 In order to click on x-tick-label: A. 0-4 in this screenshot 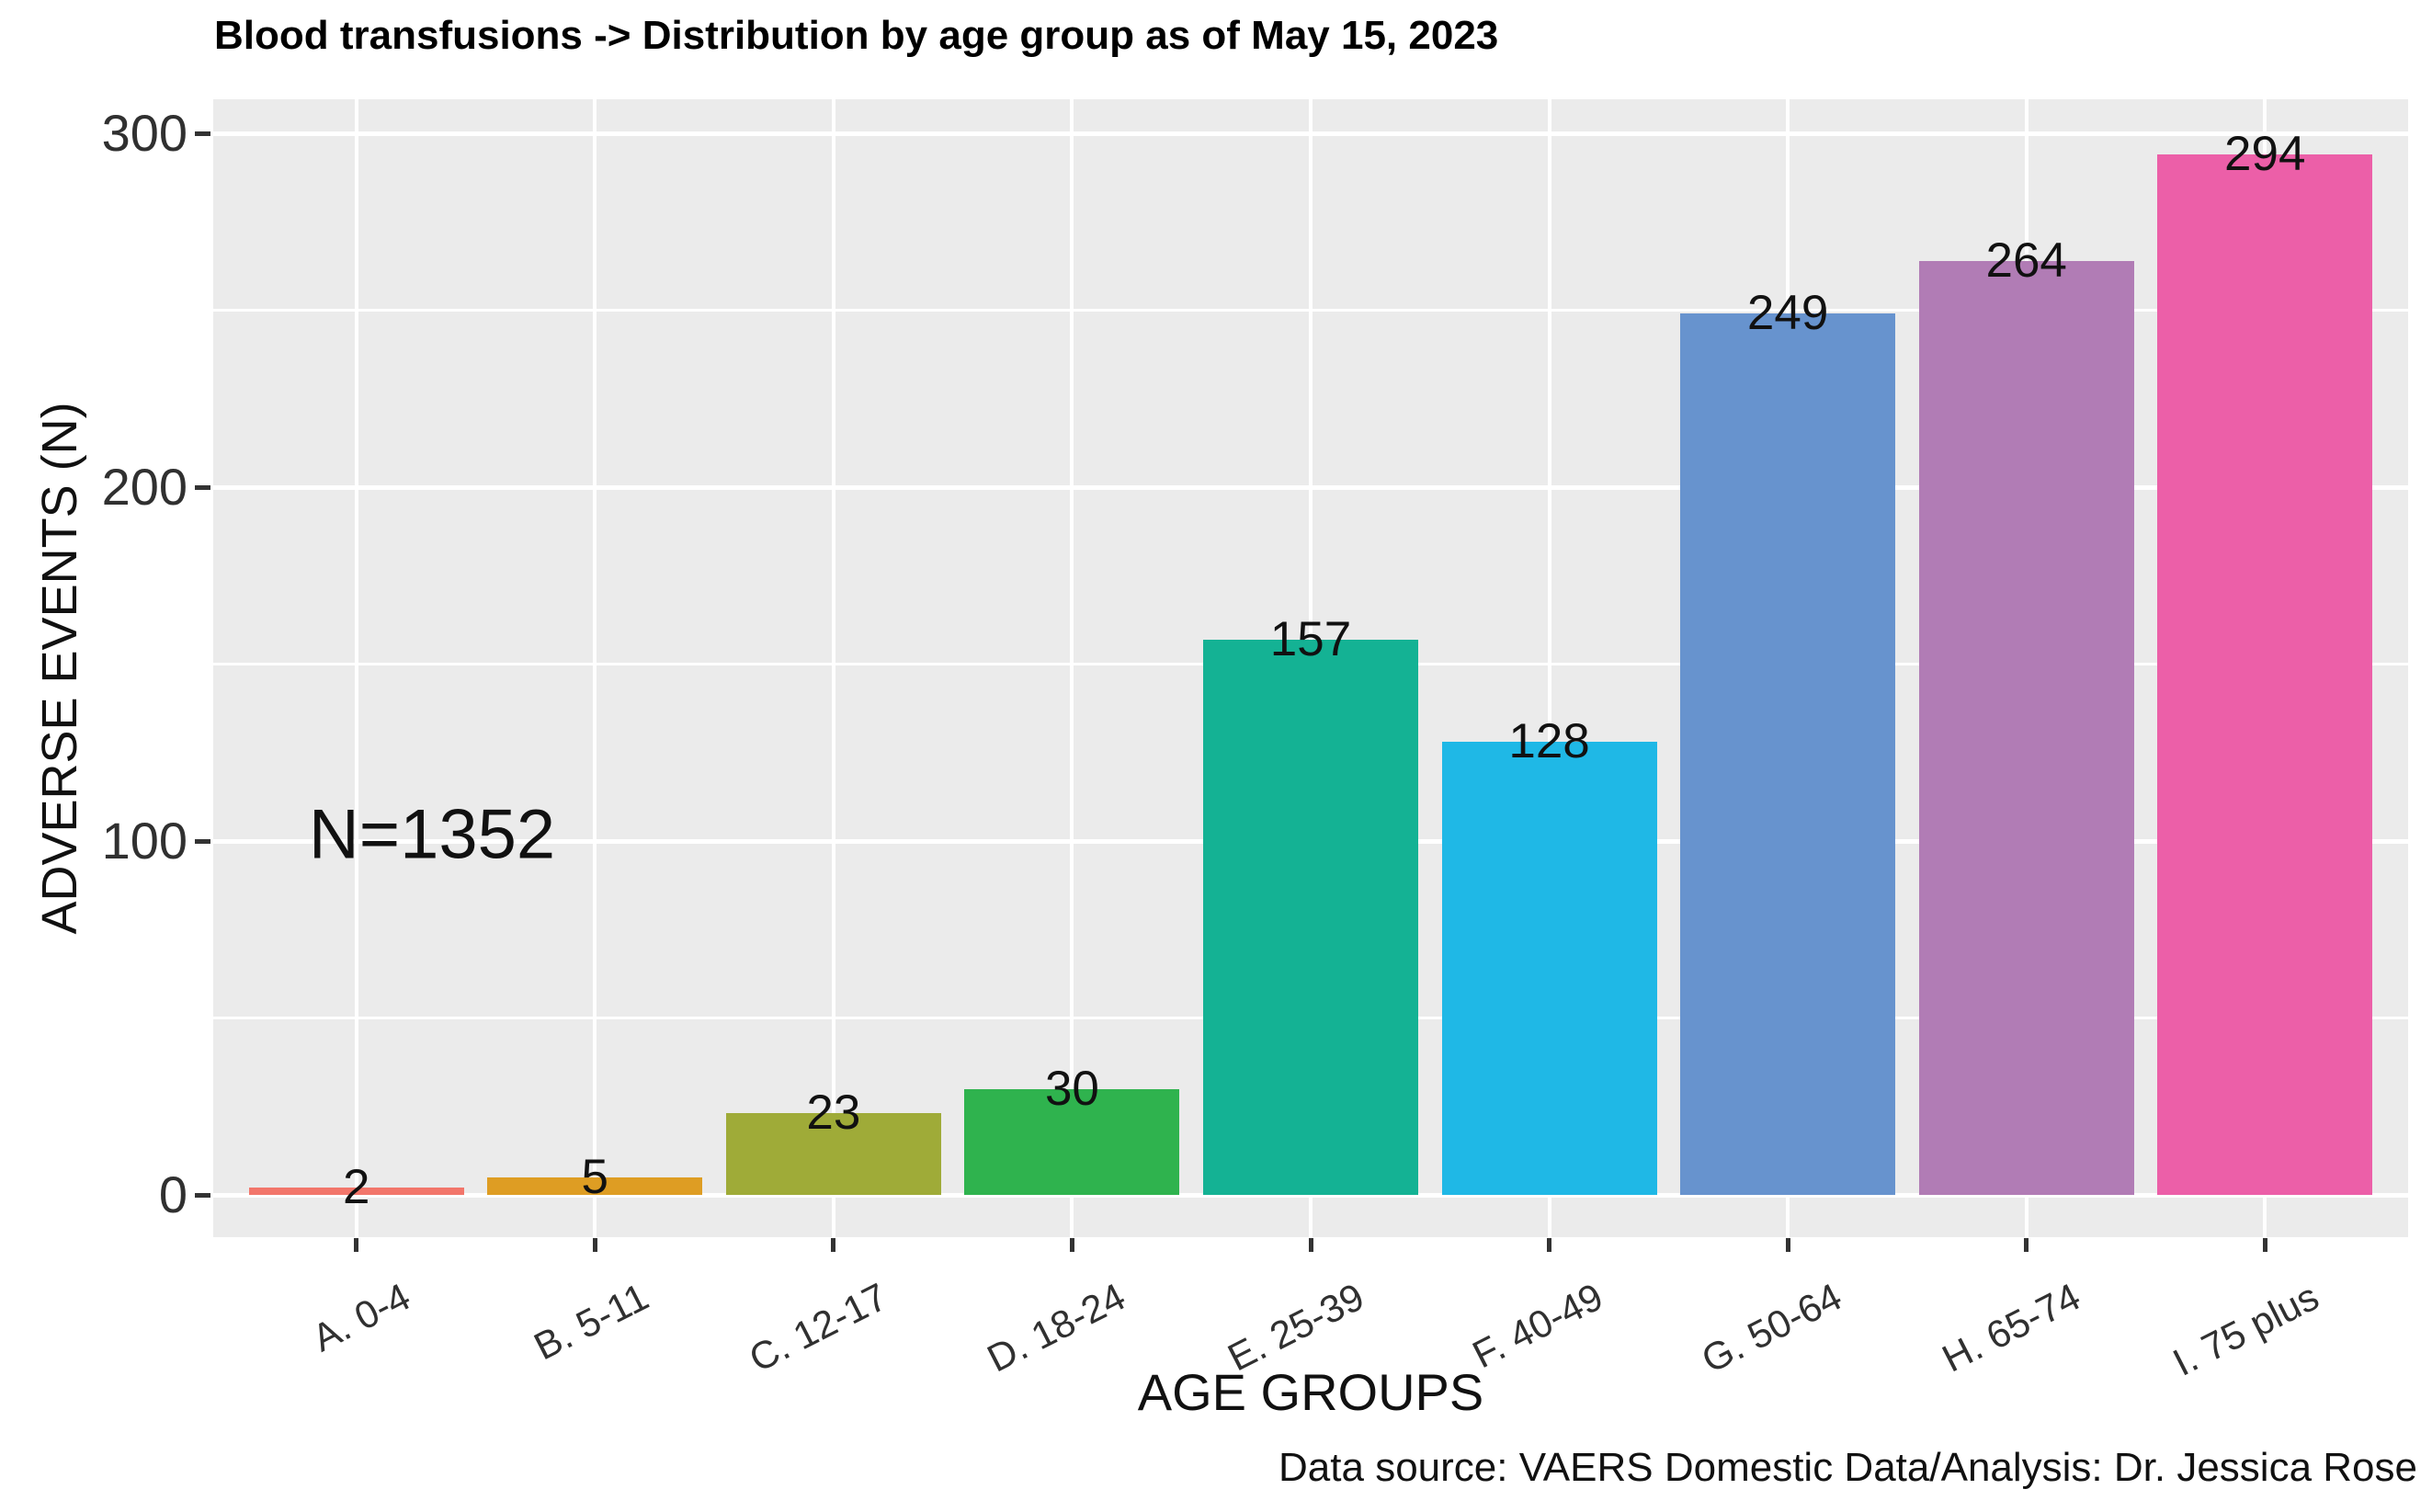, I will do `click(361, 1317)`.